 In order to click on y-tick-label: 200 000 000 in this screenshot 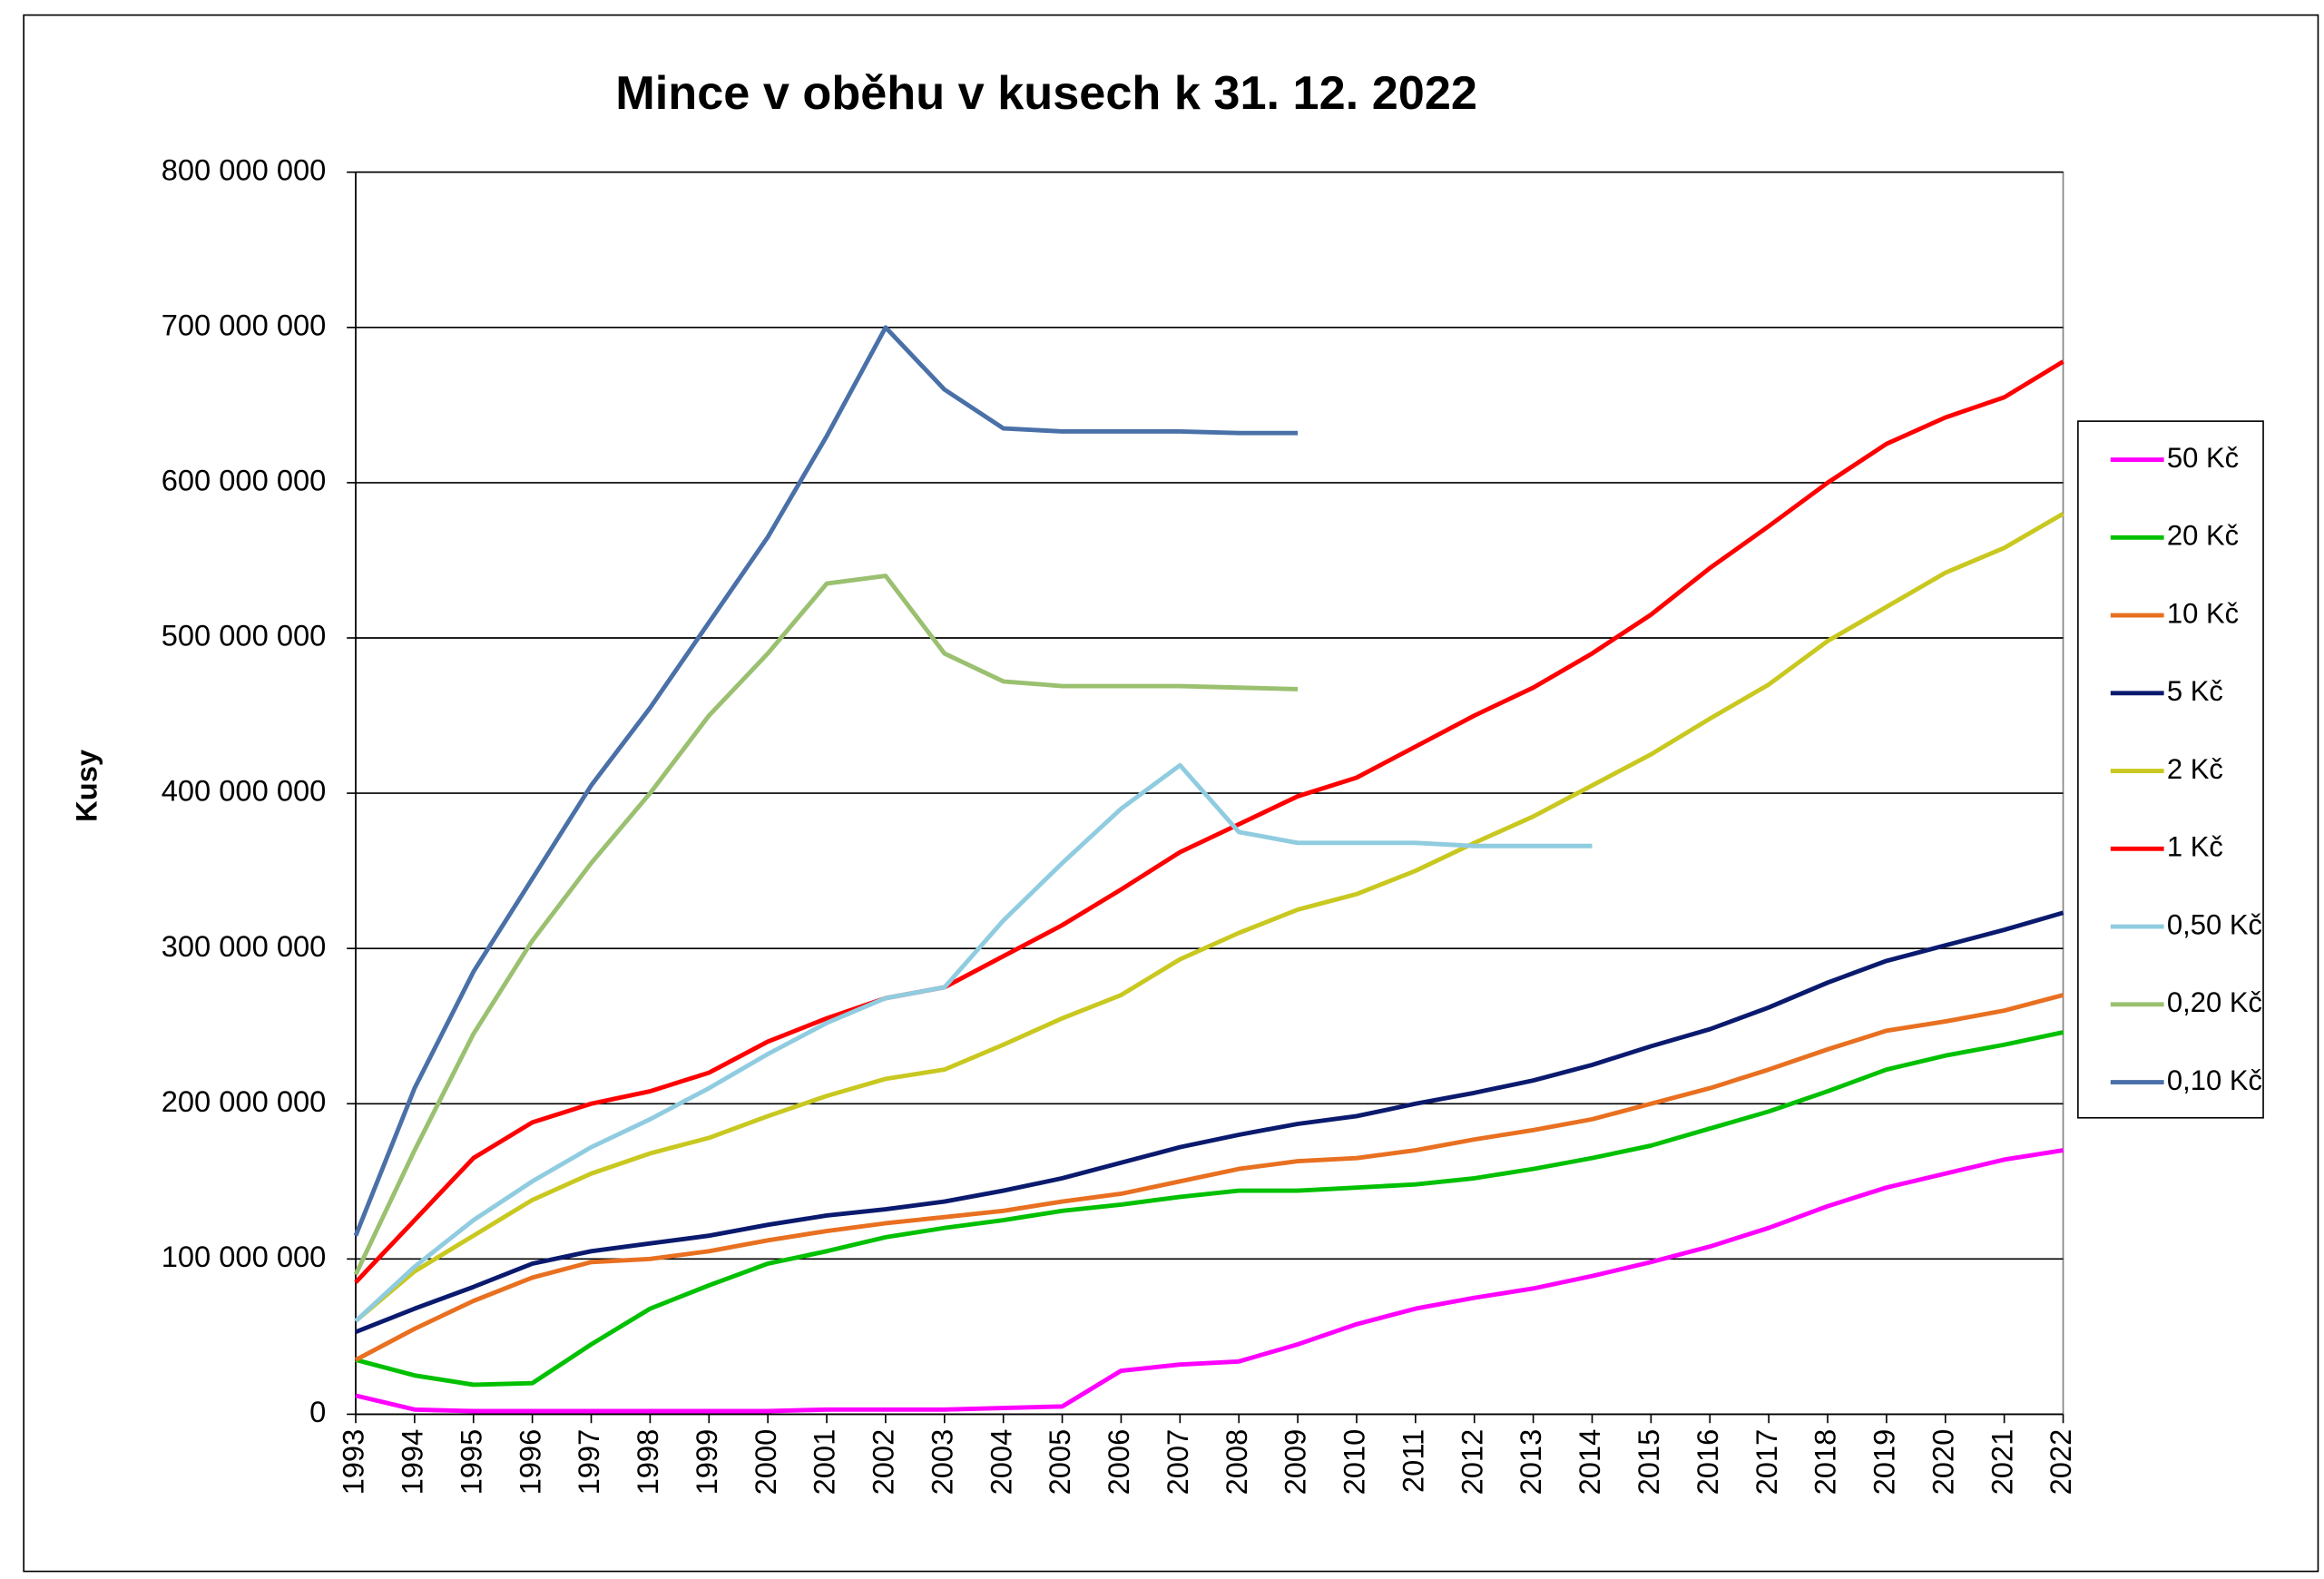, I will do `click(244, 1101)`.